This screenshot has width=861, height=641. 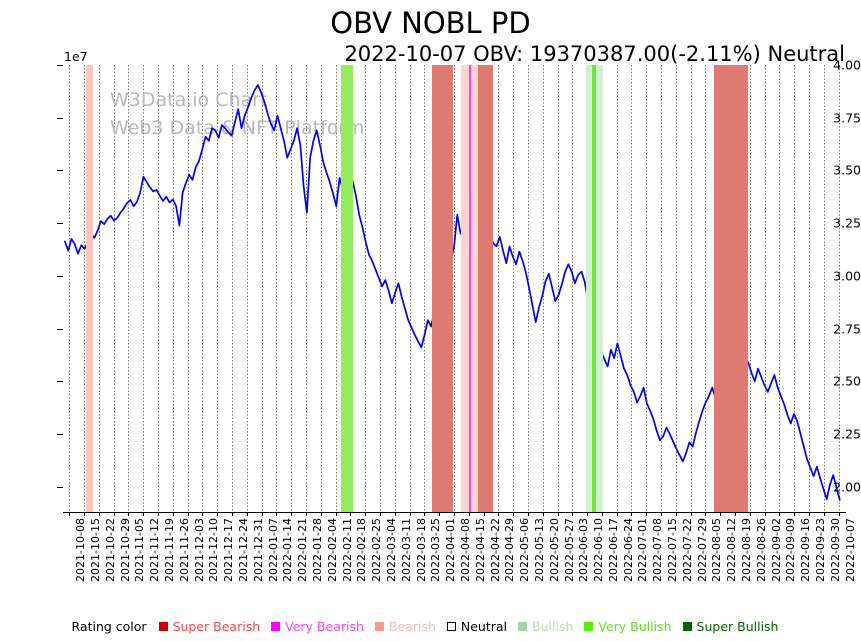 I want to click on x-tick-label: 2021-11-12, so click(x=154, y=550).